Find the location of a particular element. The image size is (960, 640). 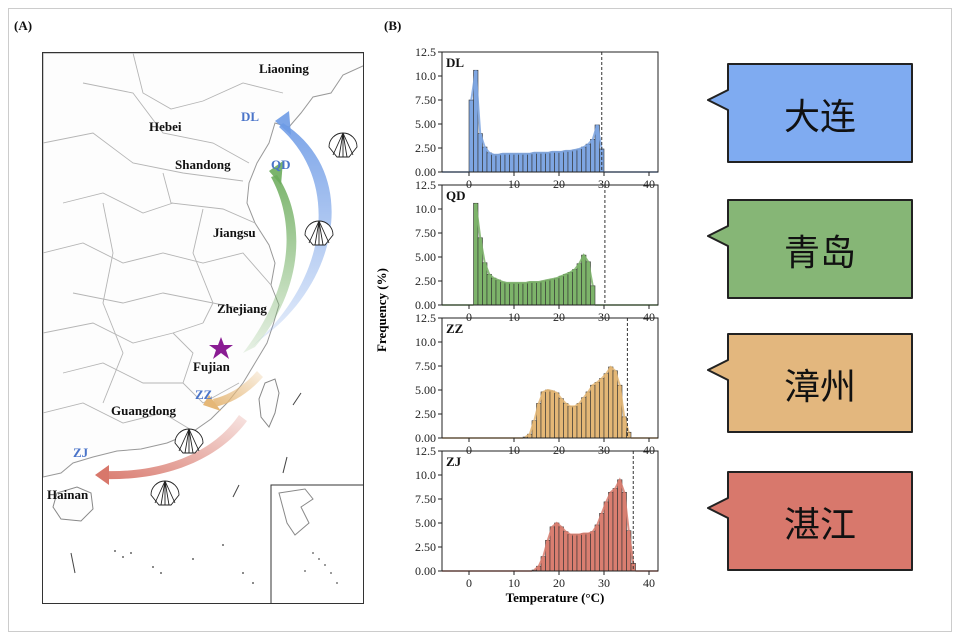

histogram-qd: 0.00 2.50 5.00 7.50 10.0 12.5 0 10 20 30 40 QD is located at coordinates (537, 251).